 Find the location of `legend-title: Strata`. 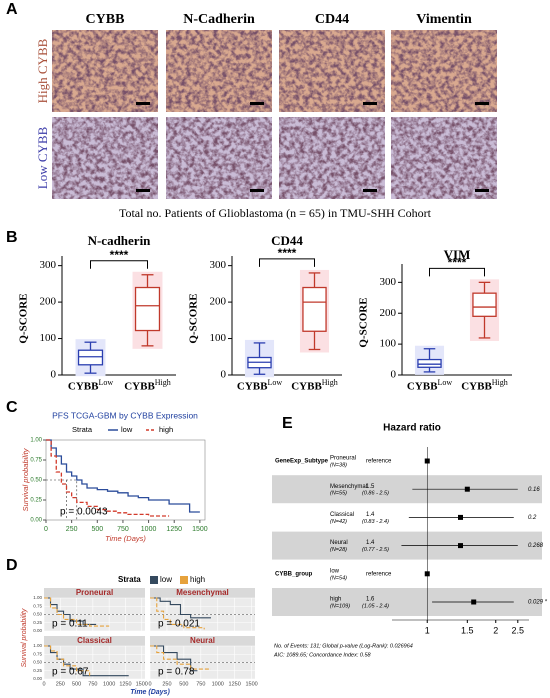

legend-title: Strata is located at coordinates (129, 579).